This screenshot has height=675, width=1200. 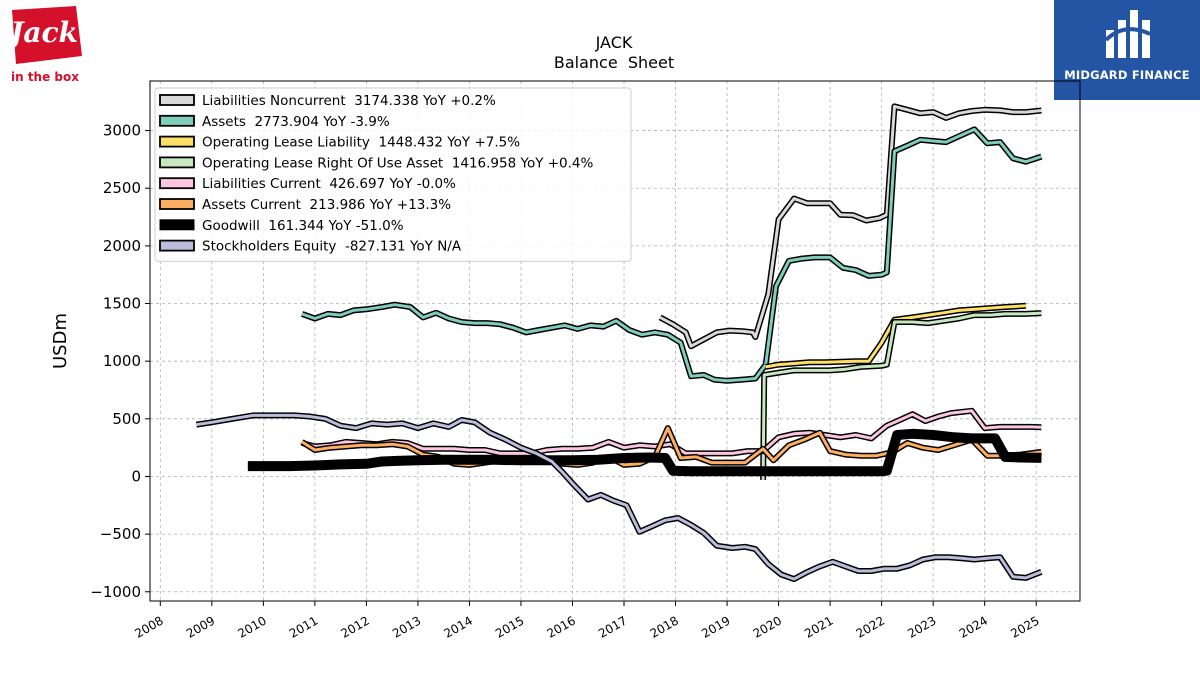 I want to click on legend-swatch-operating-lease-liability, so click(x=177, y=141).